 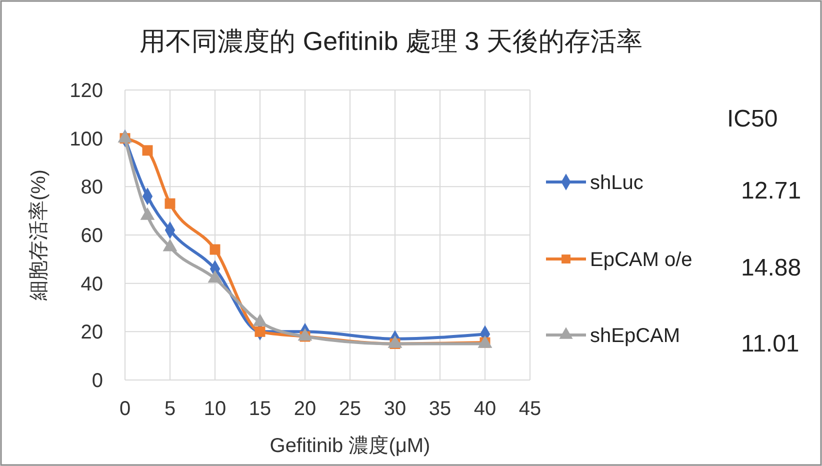 What do you see at coordinates (391, 41) in the screenshot?
I see `chart-title: 用不同濃度的 Gefitinib 處理 3 天後的存活率` at bounding box center [391, 41].